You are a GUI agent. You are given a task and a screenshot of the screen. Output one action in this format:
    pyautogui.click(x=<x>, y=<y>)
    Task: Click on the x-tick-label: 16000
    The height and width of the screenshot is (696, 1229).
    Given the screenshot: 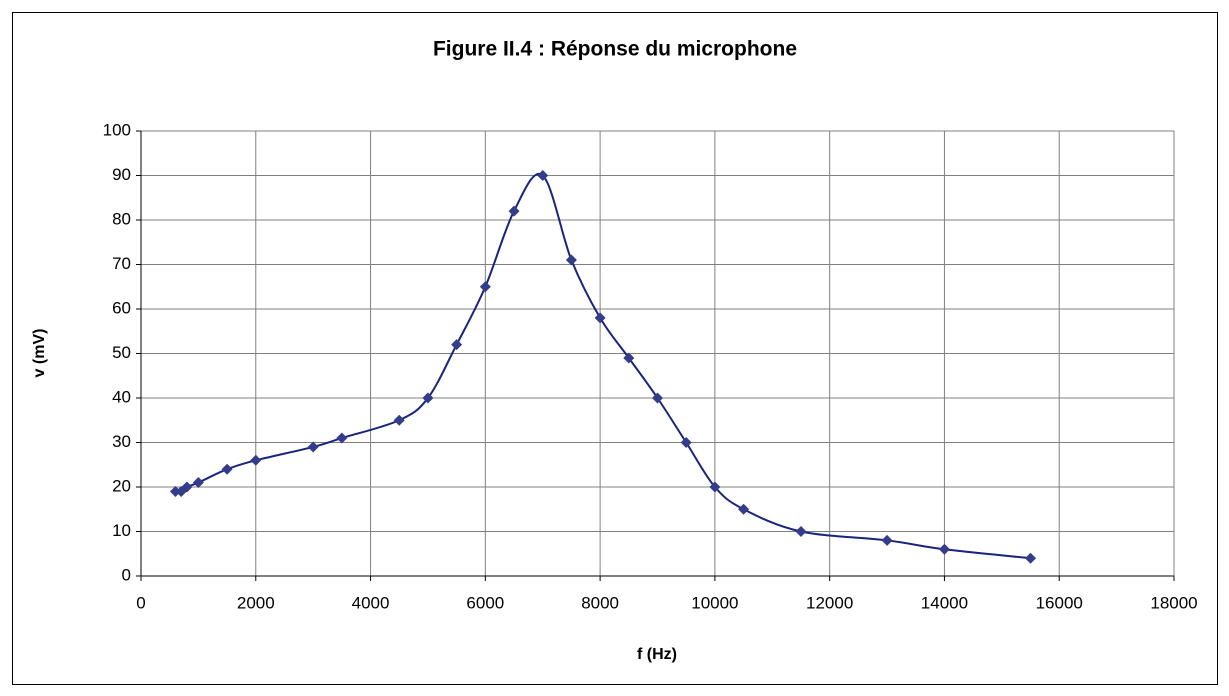 What is the action you would take?
    pyautogui.click(x=1059, y=602)
    